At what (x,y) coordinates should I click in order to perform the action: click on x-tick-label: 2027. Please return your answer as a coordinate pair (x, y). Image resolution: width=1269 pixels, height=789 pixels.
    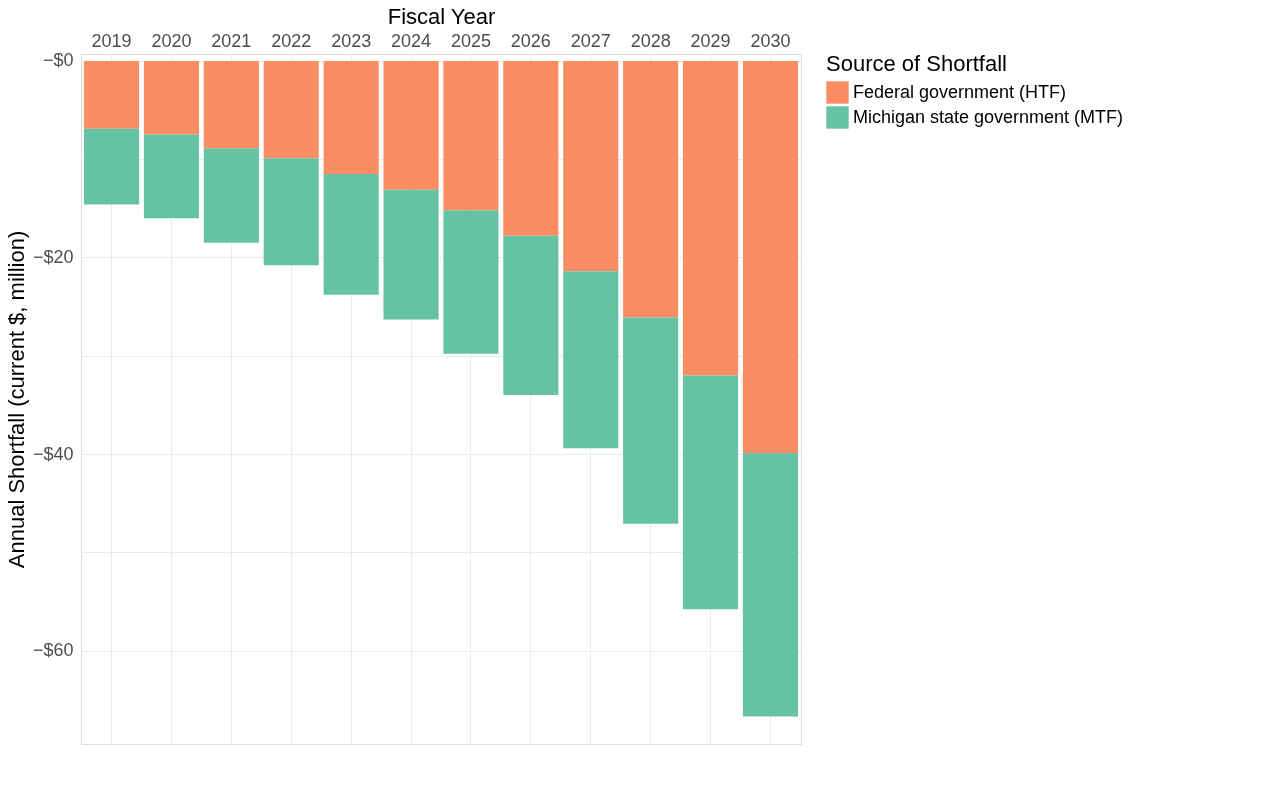
    Looking at the image, I should click on (590, 40).